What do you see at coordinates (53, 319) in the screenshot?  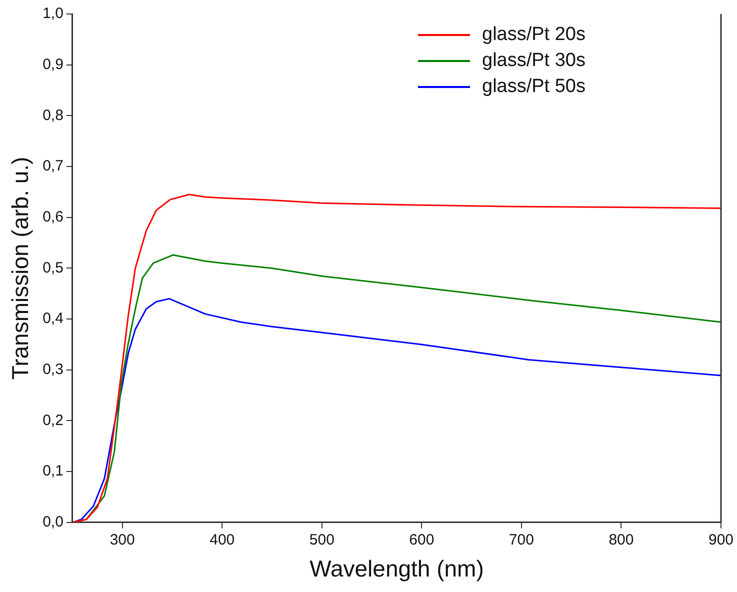 I see `y-tick-label: 0,4` at bounding box center [53, 319].